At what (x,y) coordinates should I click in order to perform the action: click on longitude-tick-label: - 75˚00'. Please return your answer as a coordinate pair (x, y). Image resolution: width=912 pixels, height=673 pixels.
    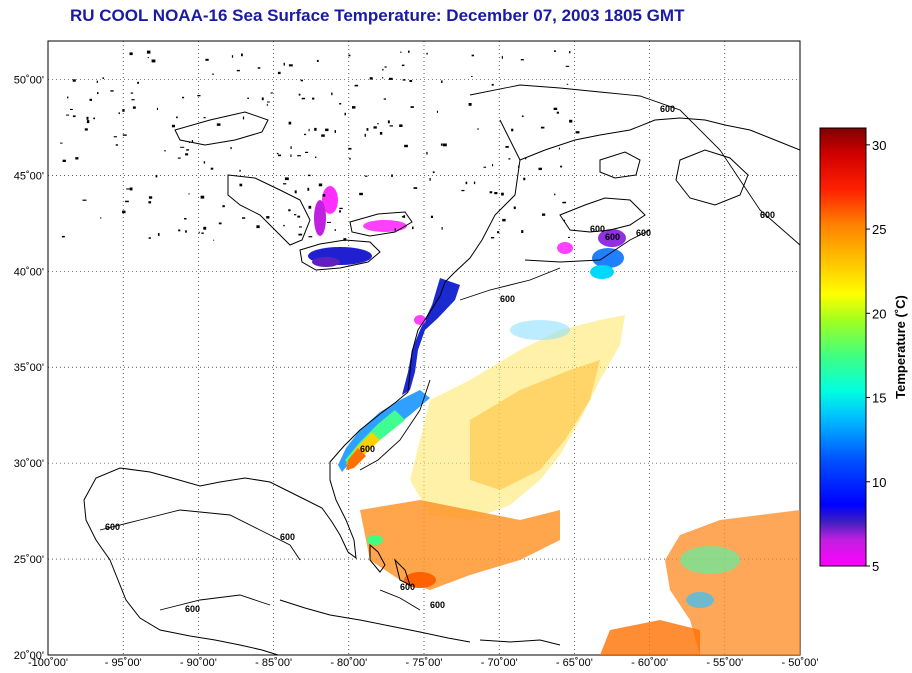
    Looking at the image, I should click on (424, 663).